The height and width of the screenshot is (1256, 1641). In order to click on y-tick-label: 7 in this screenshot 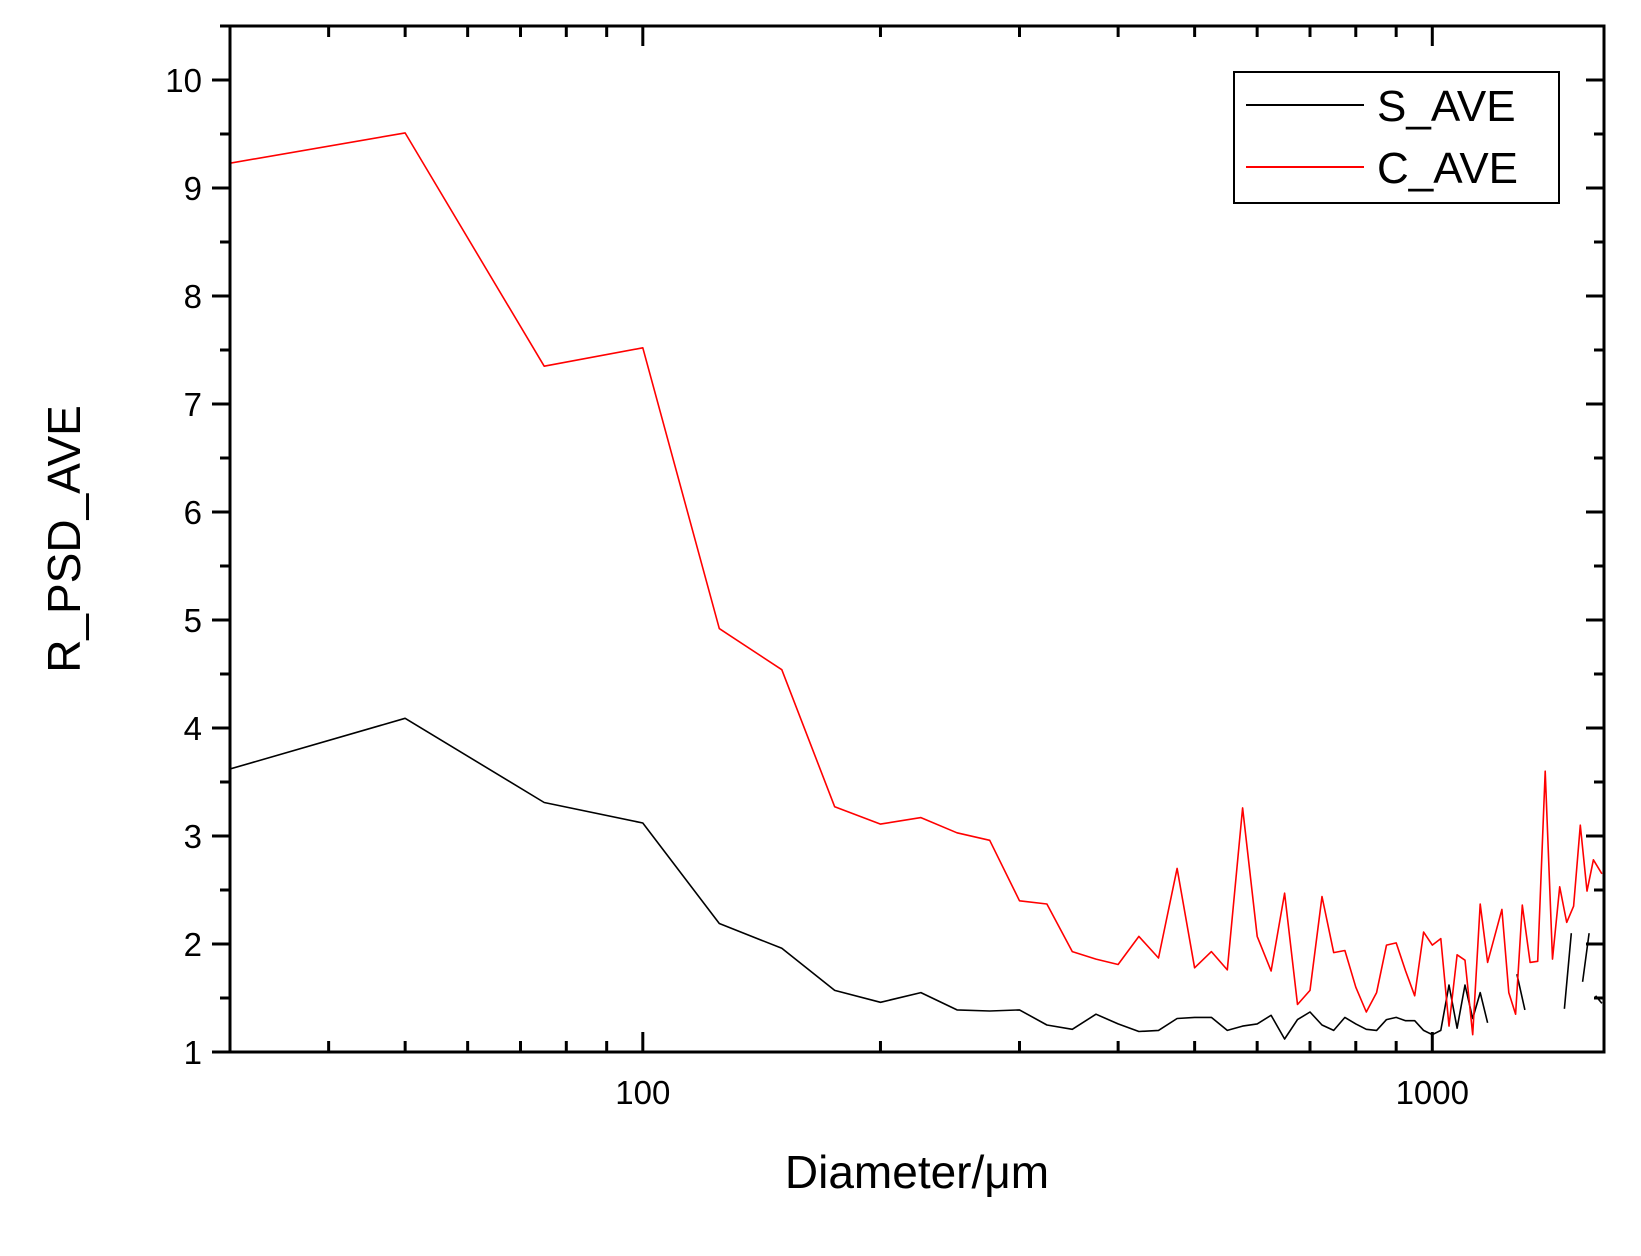, I will do `click(193, 404)`.